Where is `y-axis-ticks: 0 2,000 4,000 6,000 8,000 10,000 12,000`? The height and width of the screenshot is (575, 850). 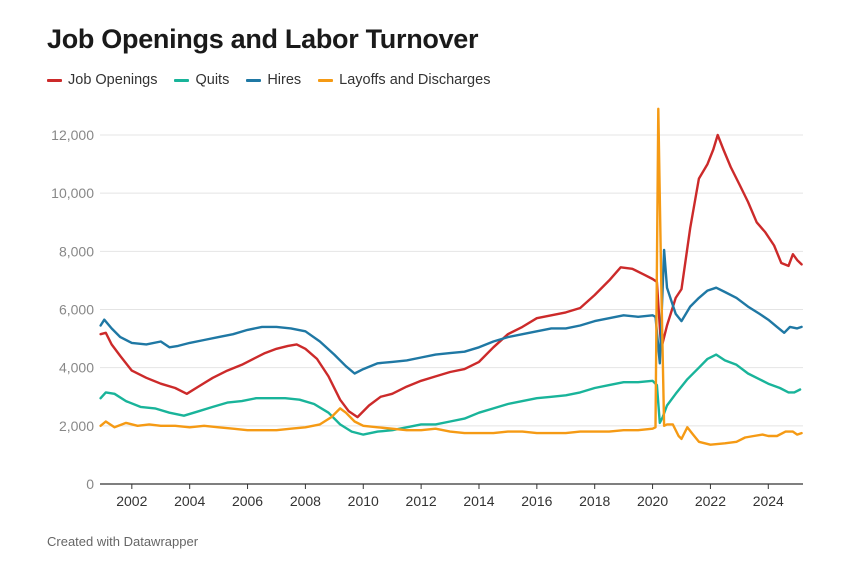 y-axis-ticks: 0 2,000 4,000 6,000 8,000 10,000 12,000 is located at coordinates (72, 309).